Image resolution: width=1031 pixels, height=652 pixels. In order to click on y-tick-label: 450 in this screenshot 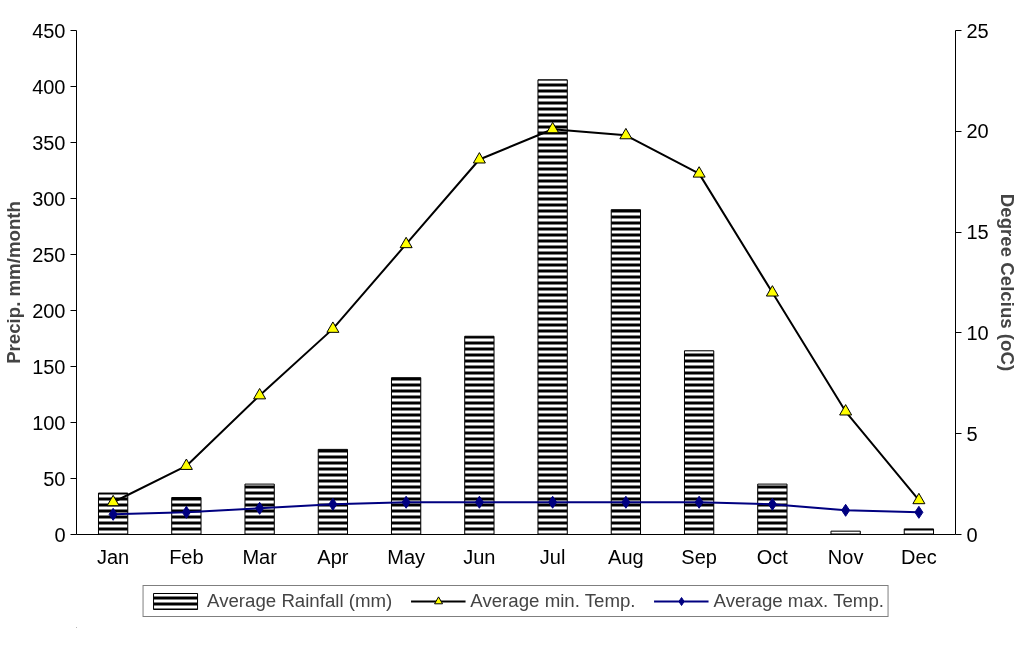, I will do `click(49, 30)`.